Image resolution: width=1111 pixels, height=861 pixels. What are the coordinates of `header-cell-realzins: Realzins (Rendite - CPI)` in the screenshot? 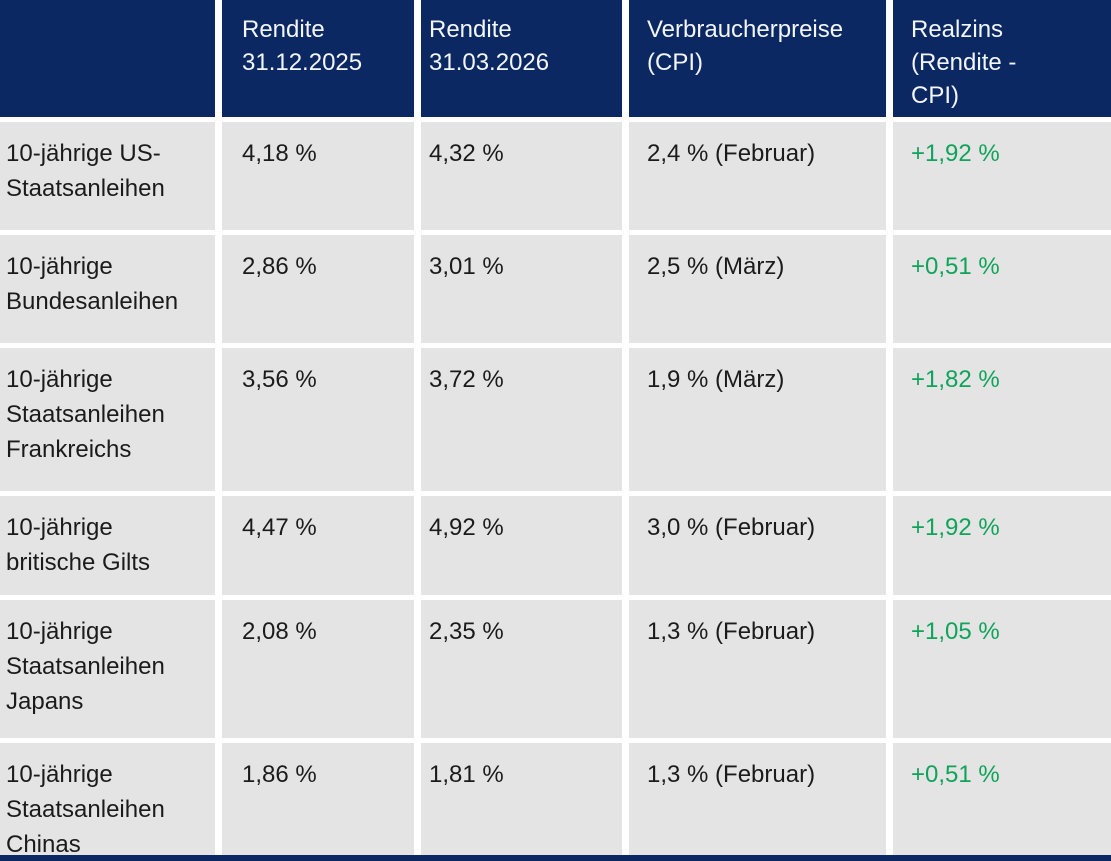 It's located at (1002, 58).